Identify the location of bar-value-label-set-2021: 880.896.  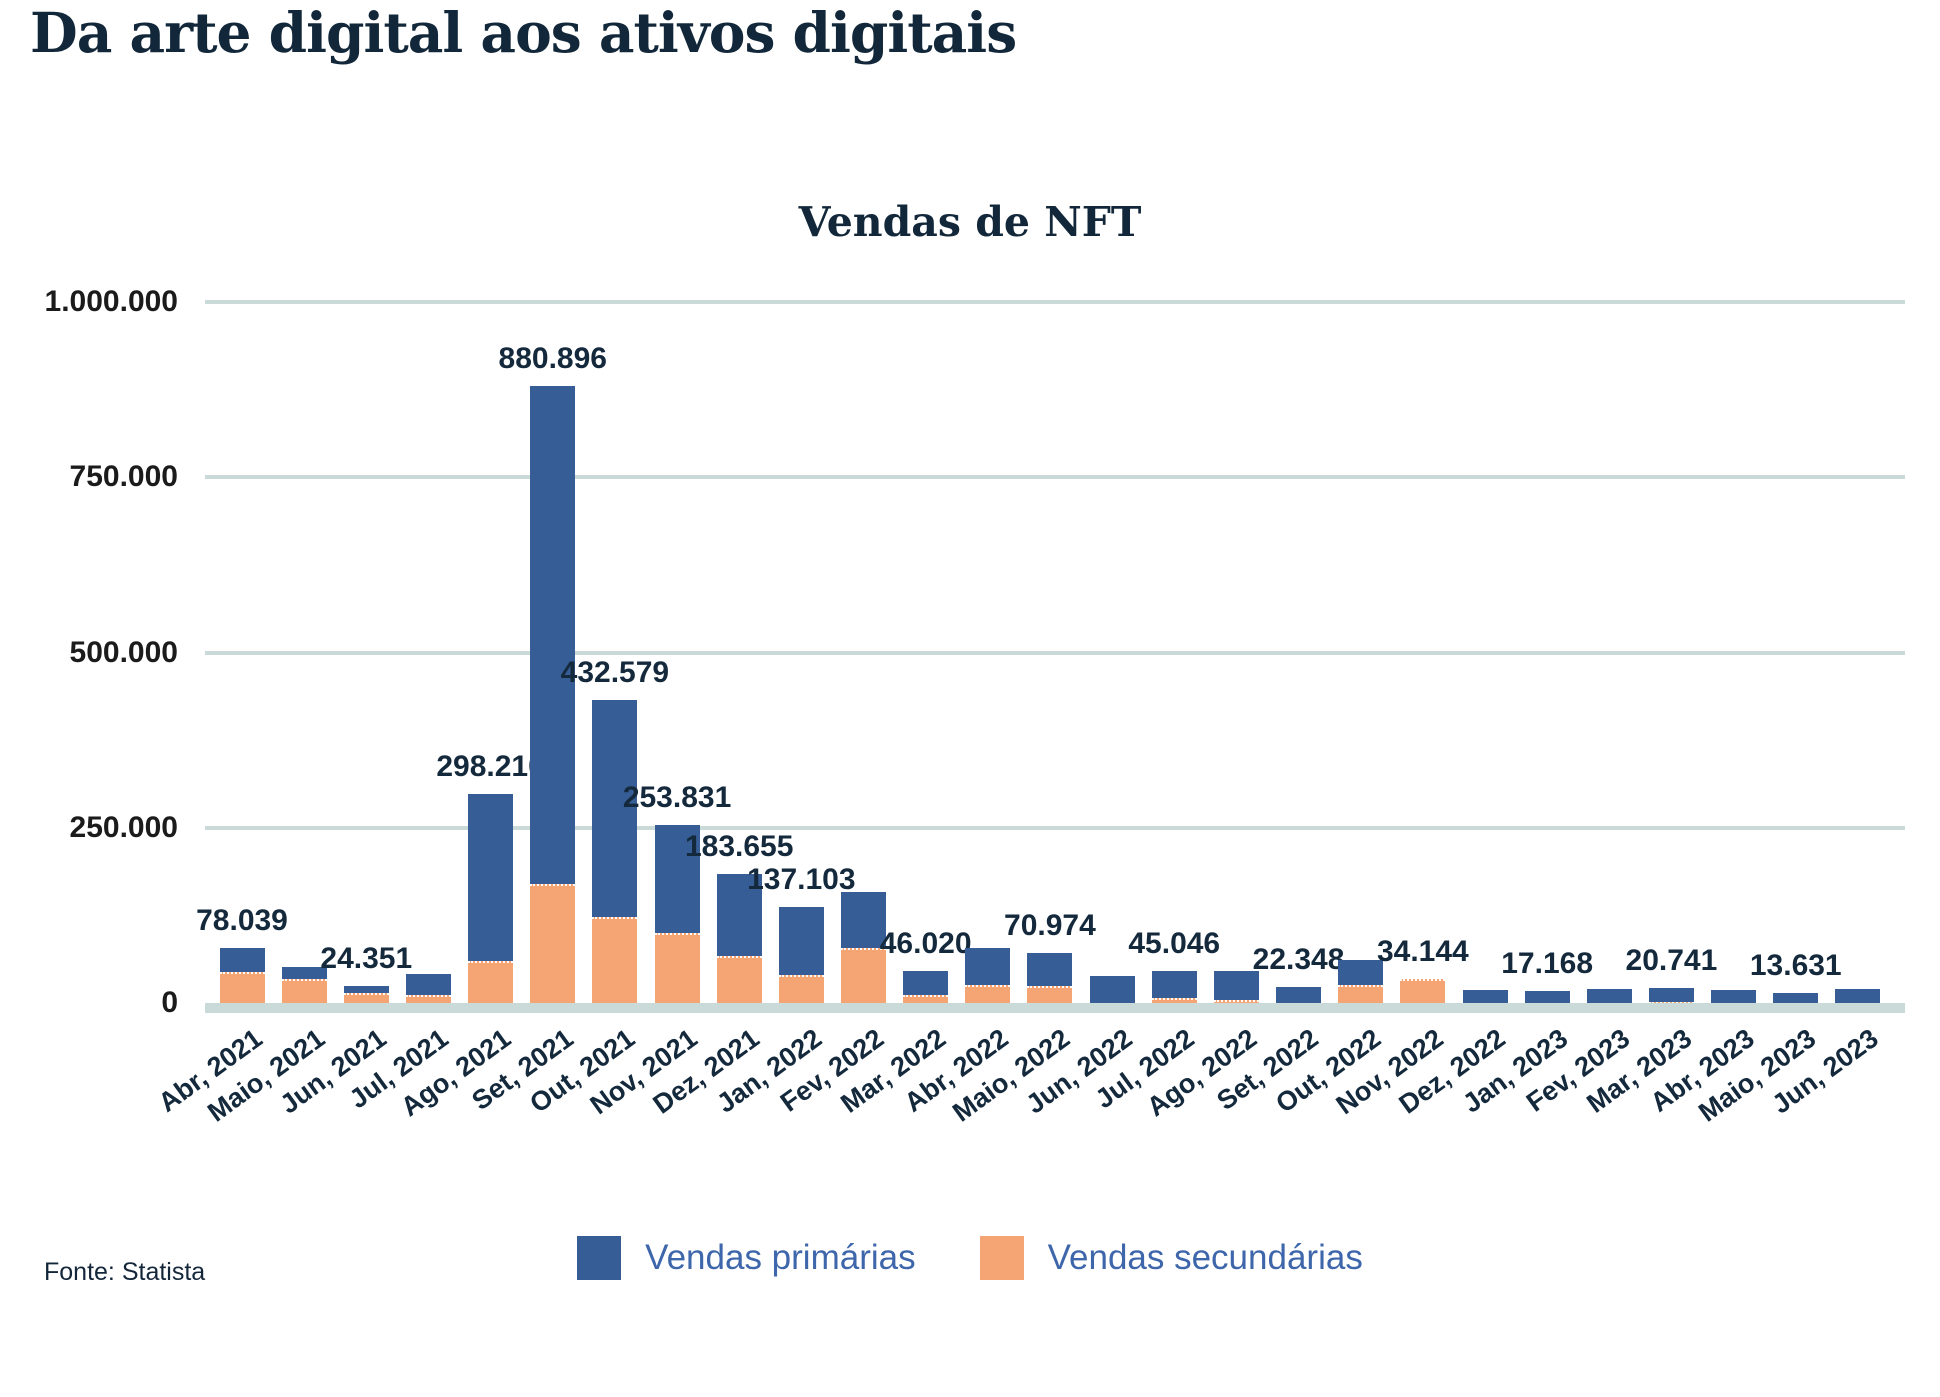
(552, 358).